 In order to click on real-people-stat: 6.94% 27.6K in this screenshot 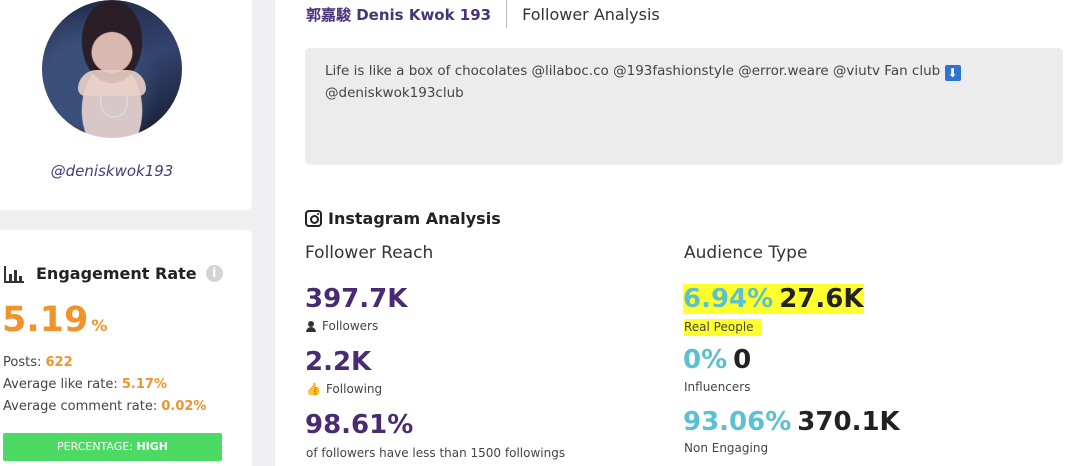, I will do `click(773, 299)`.